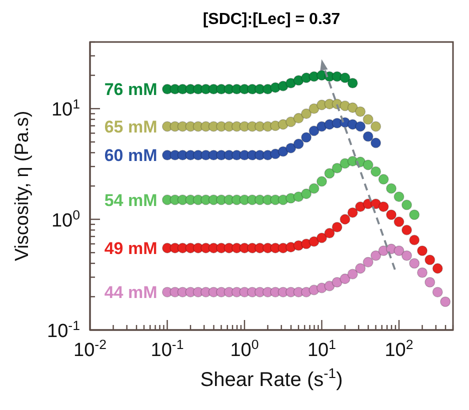 Image resolution: width=469 pixels, height=410 pixels. What do you see at coordinates (131, 200) in the screenshot?
I see `series-label: 54 mM` at bounding box center [131, 200].